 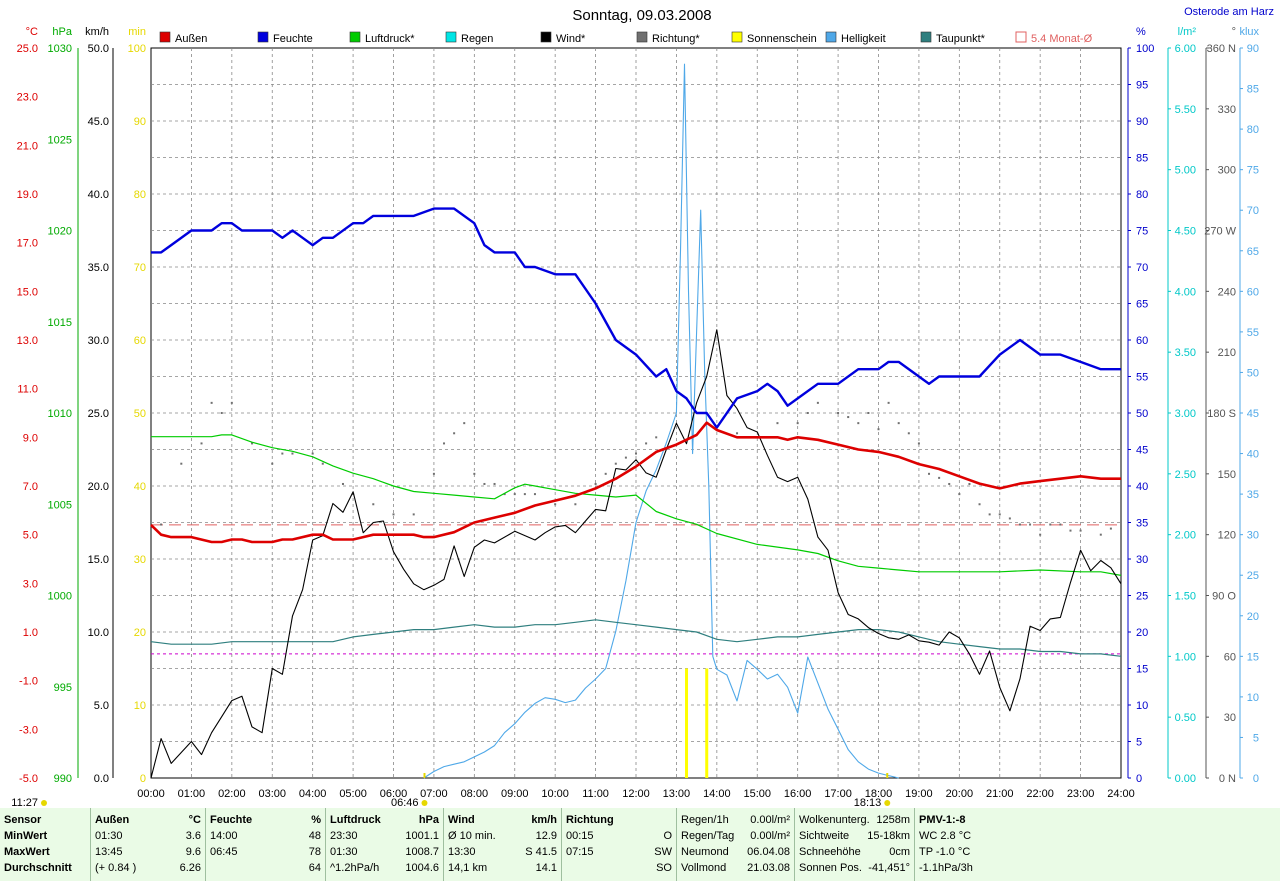 I want to click on footer-header: Richtung, so click(x=619, y=820).